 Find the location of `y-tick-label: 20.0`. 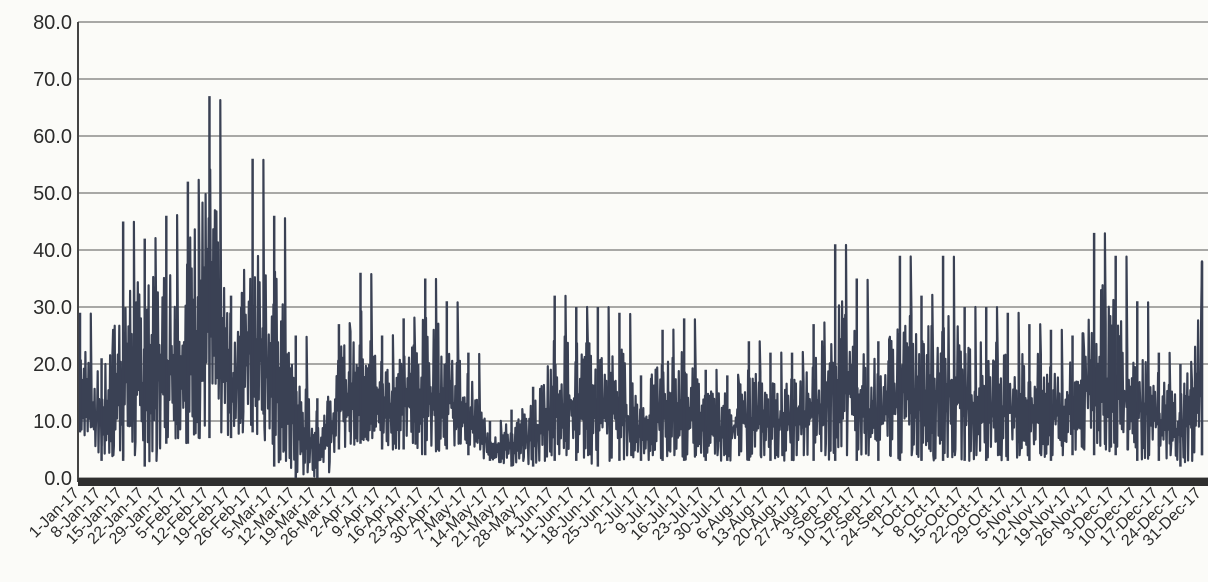

y-tick-label: 20.0 is located at coordinates (52, 365).